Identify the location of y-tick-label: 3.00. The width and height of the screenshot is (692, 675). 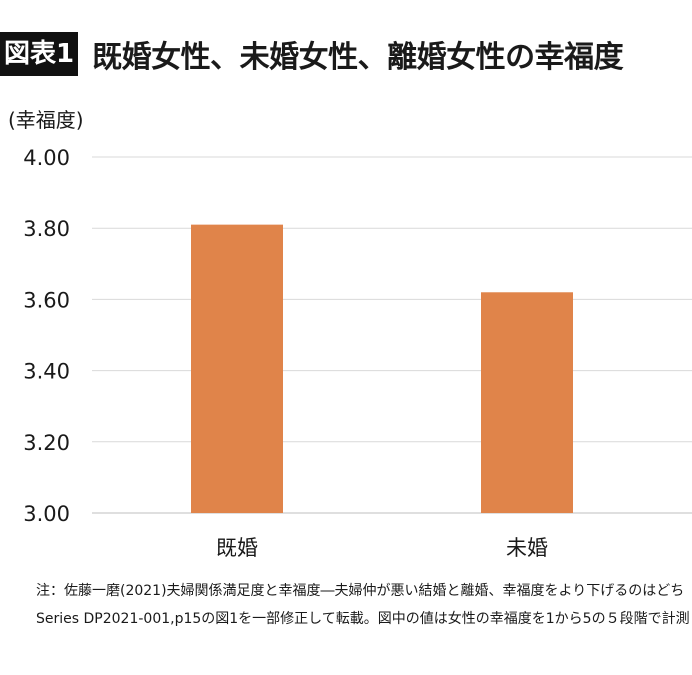
(46, 514).